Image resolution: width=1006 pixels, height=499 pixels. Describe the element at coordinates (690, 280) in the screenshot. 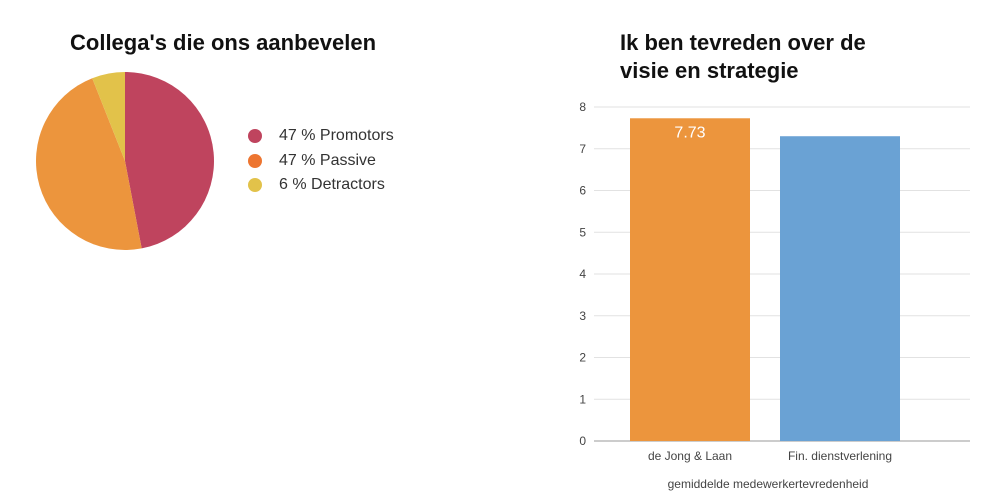

I see `bar-de-jong-laan` at that location.